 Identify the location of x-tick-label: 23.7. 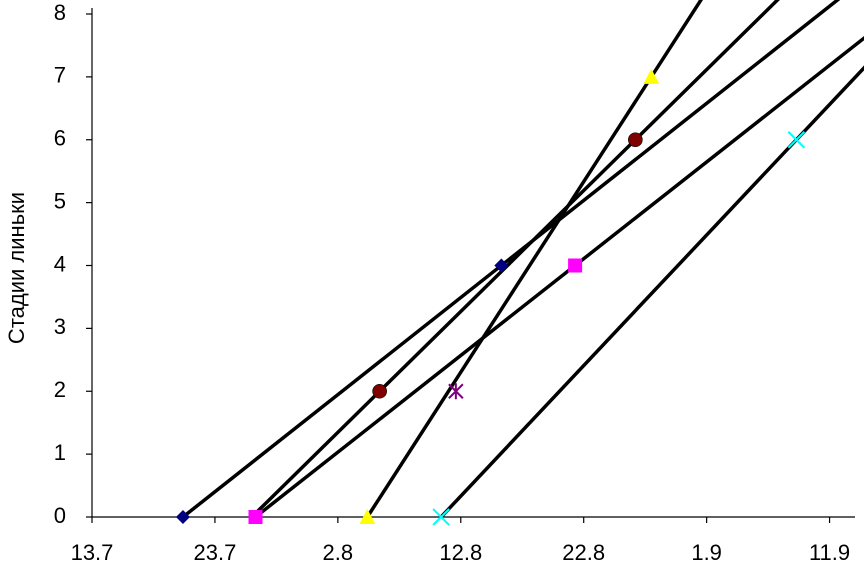
(215, 552).